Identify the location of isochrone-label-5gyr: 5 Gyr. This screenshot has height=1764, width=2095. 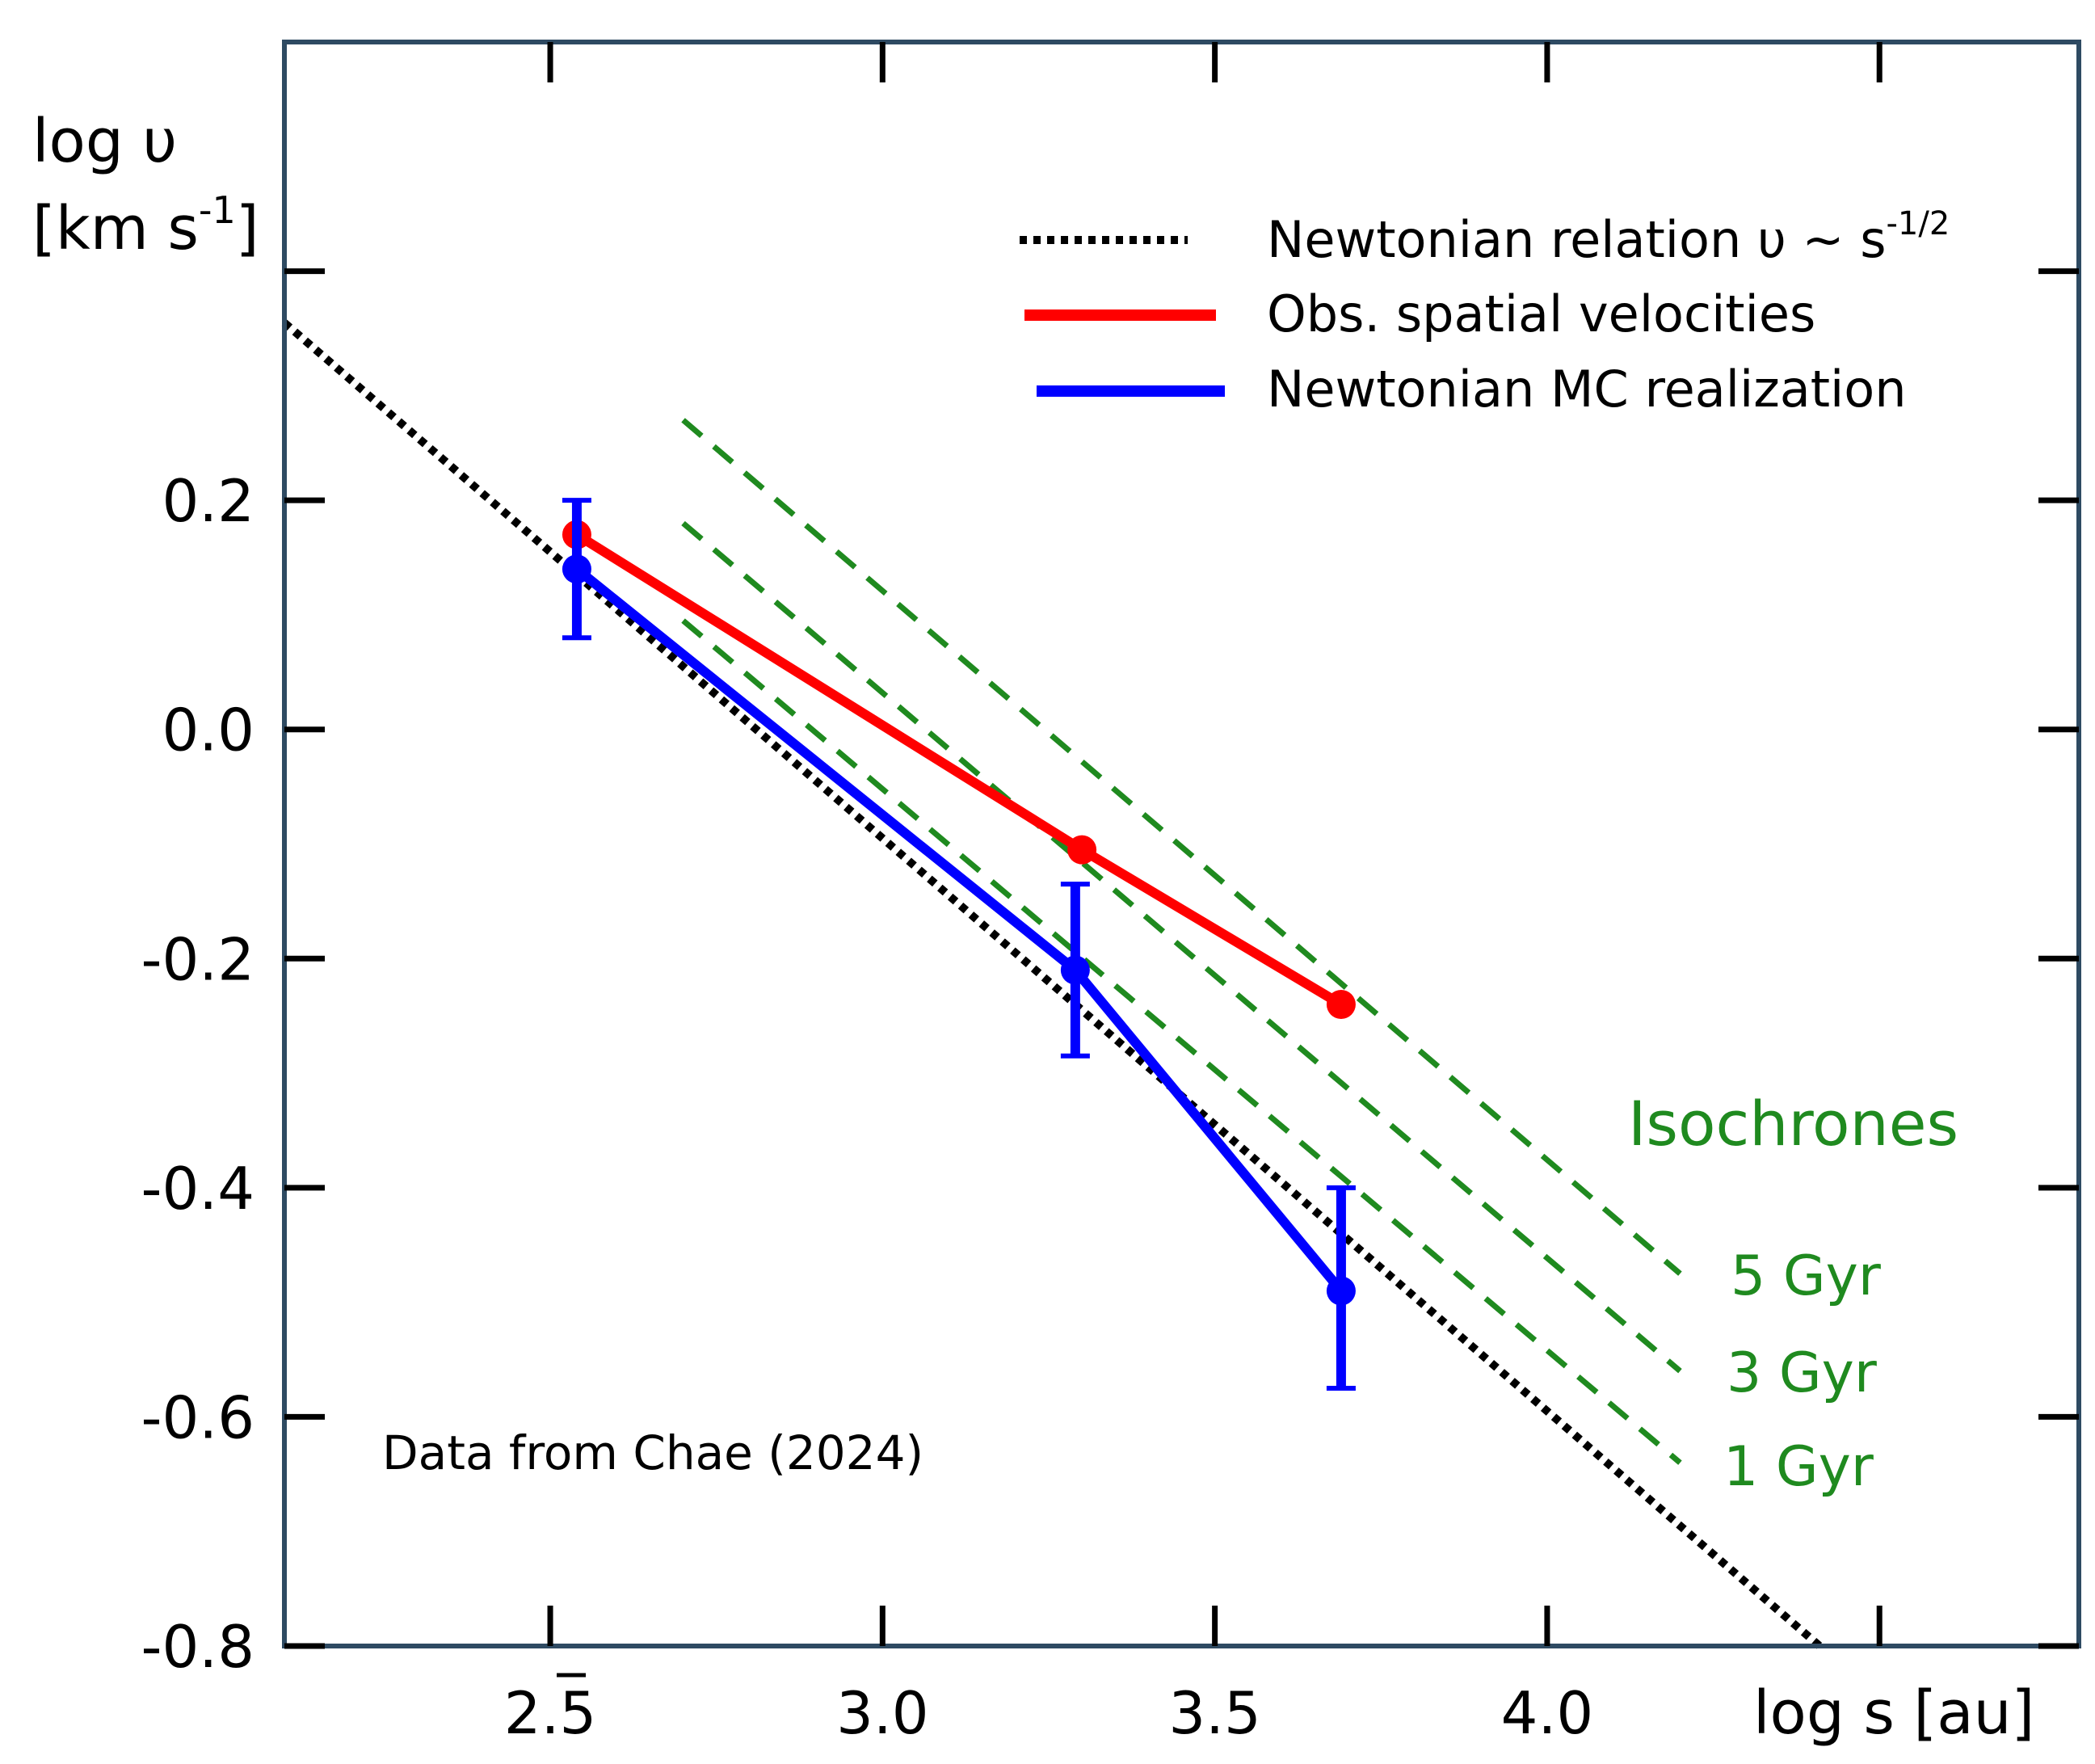
(1806, 1276).